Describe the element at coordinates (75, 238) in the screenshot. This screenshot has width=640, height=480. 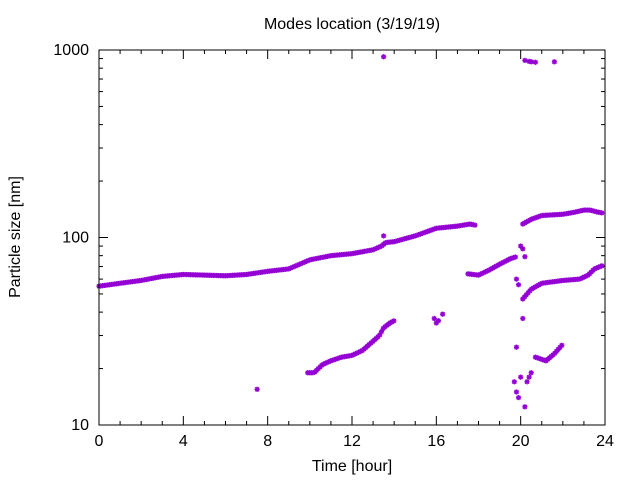
I see `y-tick-label: 100` at that location.